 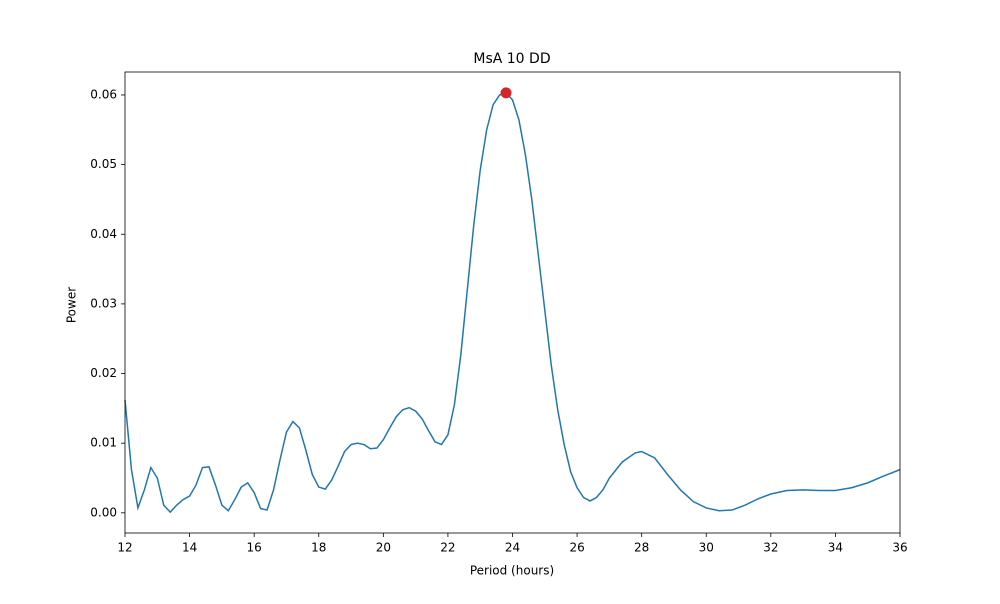 What do you see at coordinates (103, 512) in the screenshot?
I see `y-tick-label: 0.00` at bounding box center [103, 512].